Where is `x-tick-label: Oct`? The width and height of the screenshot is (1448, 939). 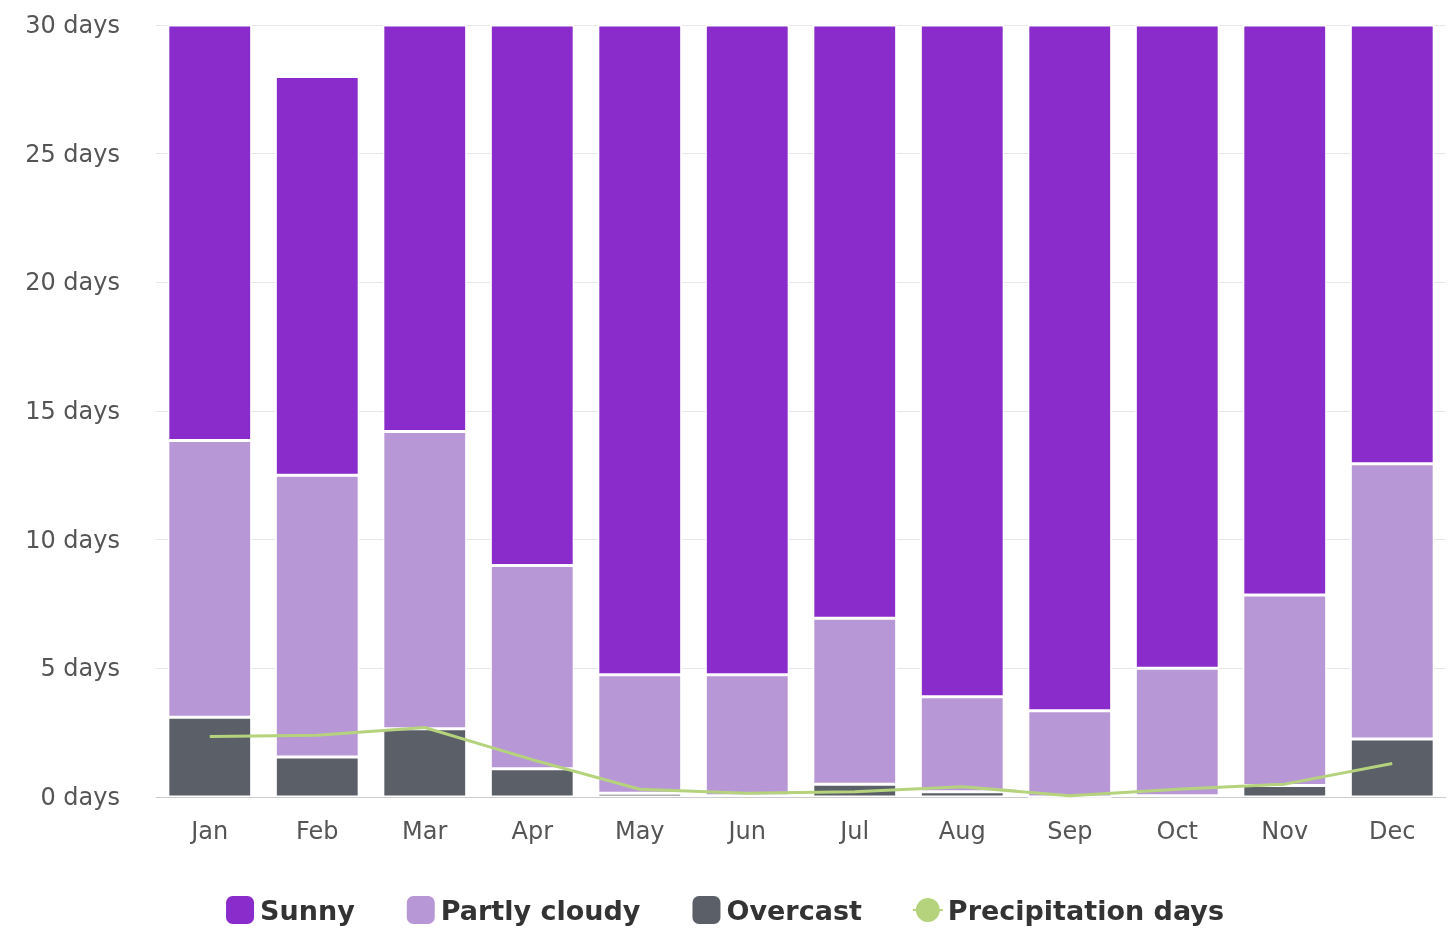
x-tick-label: Oct is located at coordinates (1177, 831).